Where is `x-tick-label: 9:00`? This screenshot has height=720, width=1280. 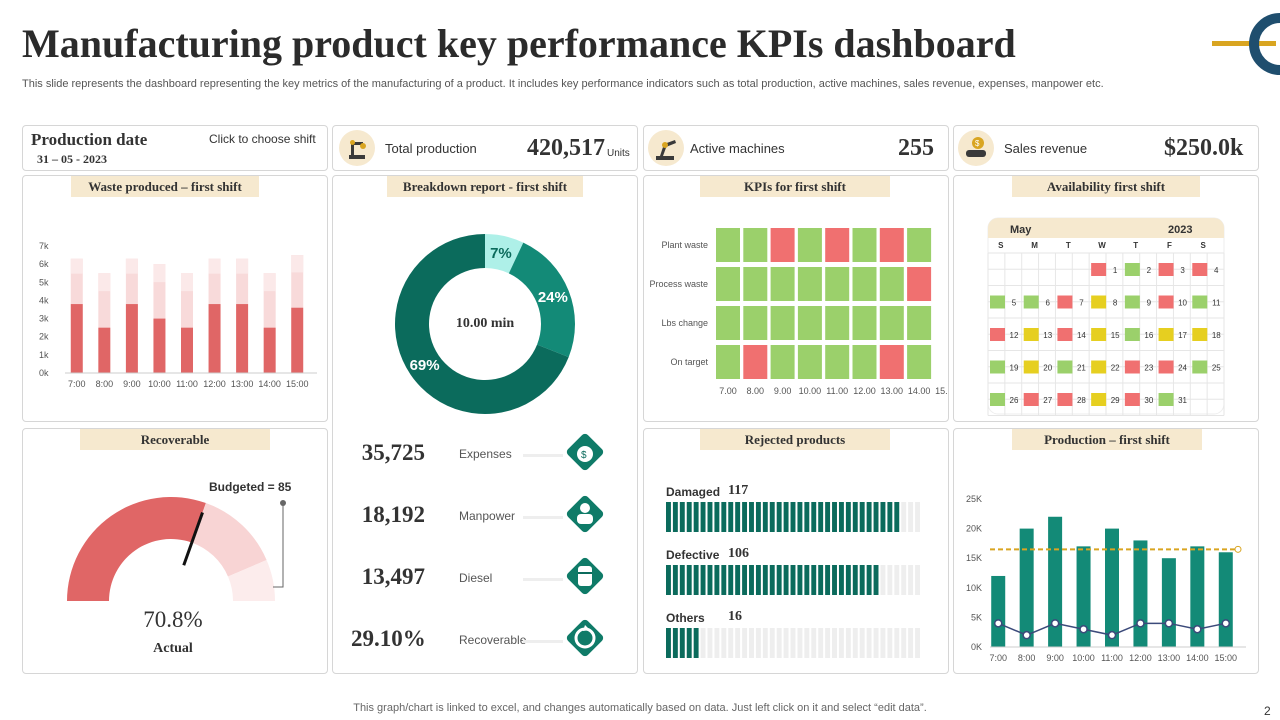
x-tick-label: 9:00 is located at coordinates (1055, 658).